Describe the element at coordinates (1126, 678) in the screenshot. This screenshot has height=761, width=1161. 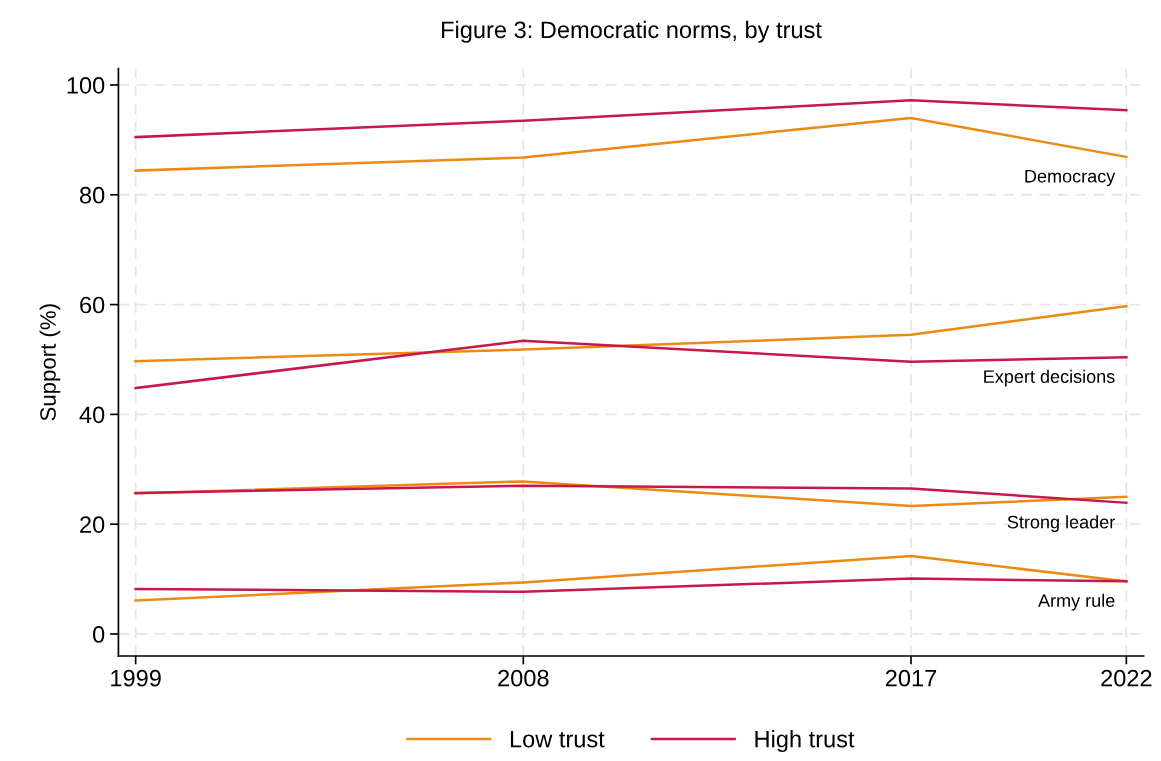
I see `x-tick-label: 2022` at that location.